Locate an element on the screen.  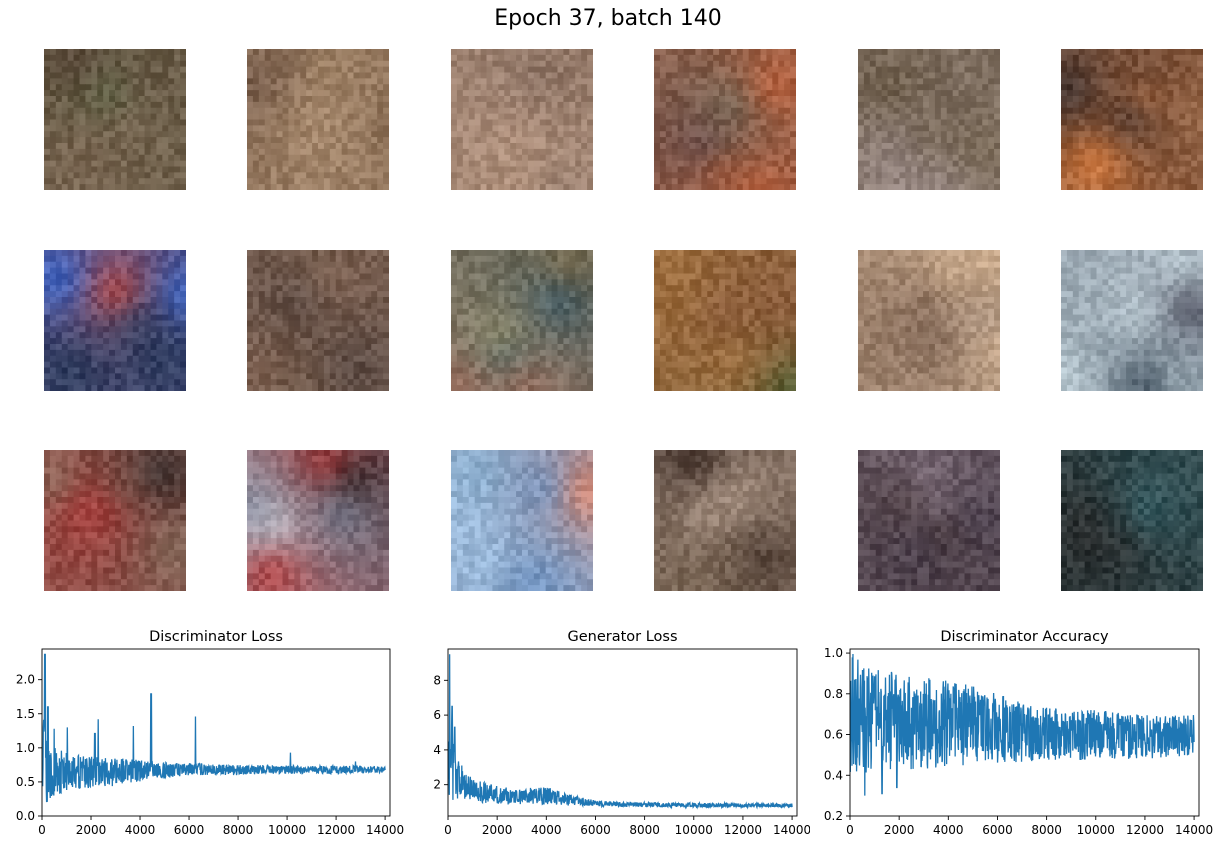
y-tick-label: 0.4 is located at coordinates (833, 775).